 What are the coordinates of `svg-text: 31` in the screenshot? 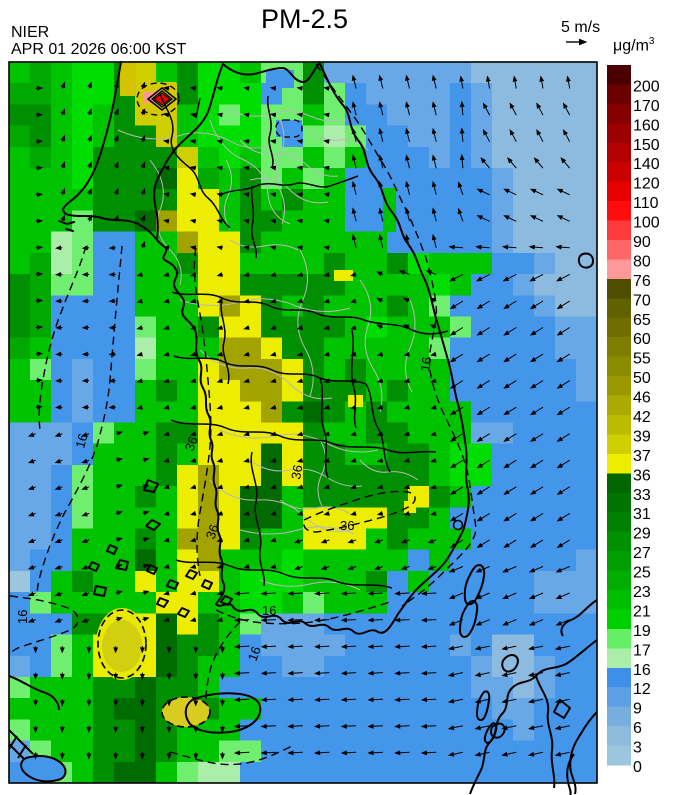 It's located at (642, 514).